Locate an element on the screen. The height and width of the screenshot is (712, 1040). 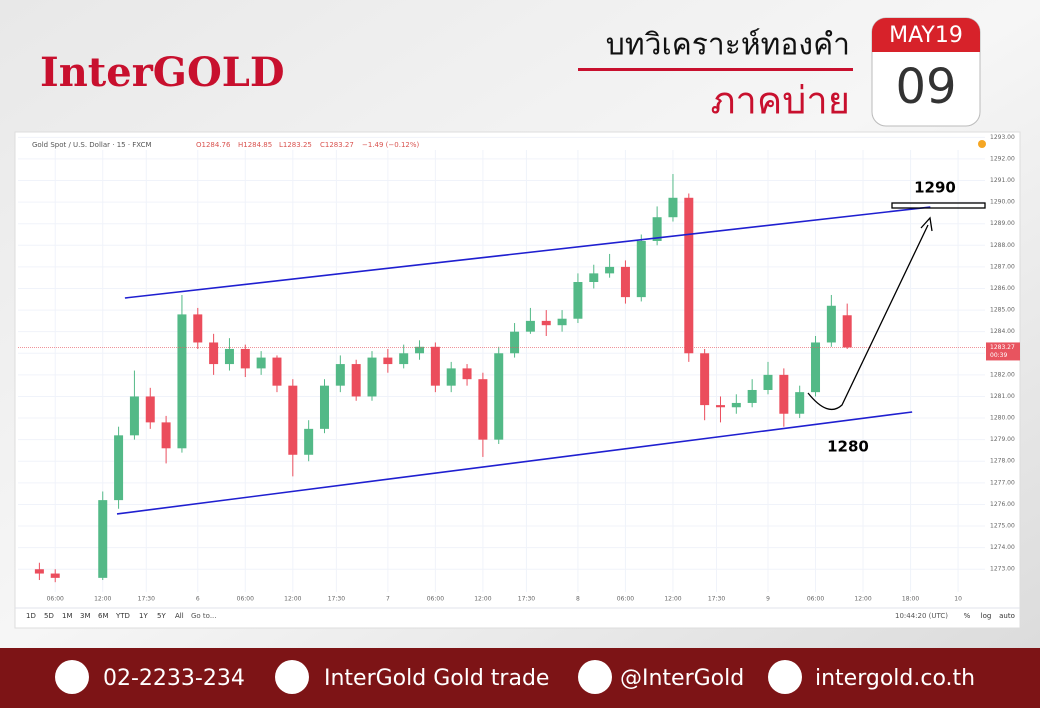
range-button: YTD is located at coordinates (122, 616).